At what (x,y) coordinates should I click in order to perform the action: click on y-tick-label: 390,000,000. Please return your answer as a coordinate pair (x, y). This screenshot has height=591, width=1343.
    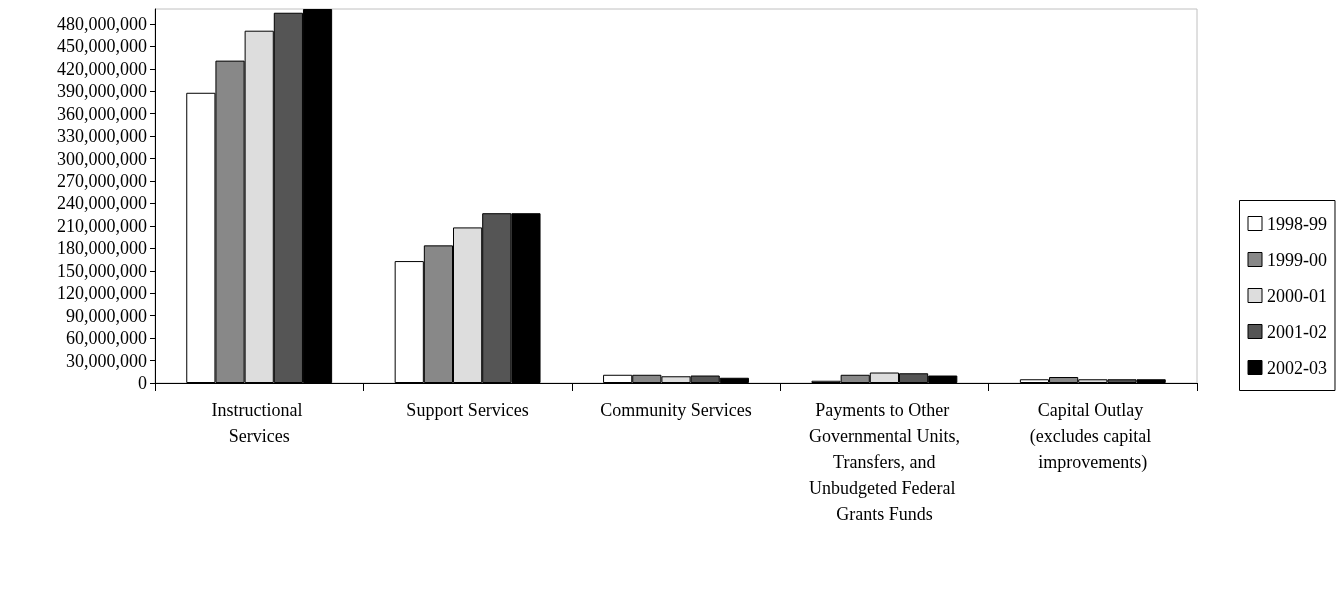
    Looking at the image, I should click on (102, 91).